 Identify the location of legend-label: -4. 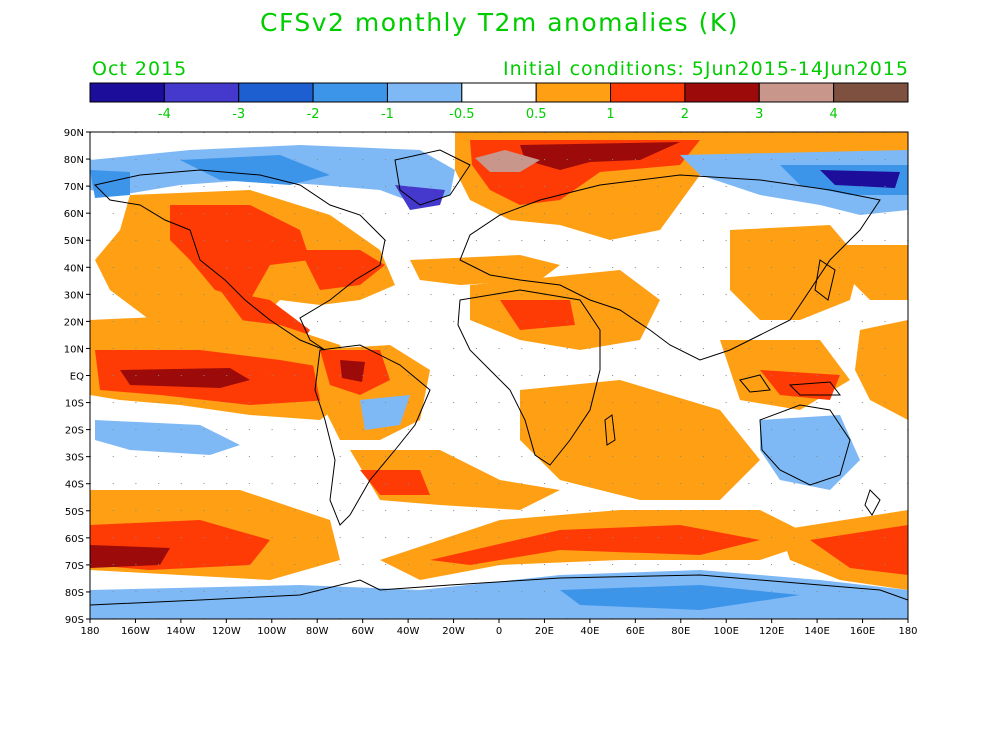
(164, 114).